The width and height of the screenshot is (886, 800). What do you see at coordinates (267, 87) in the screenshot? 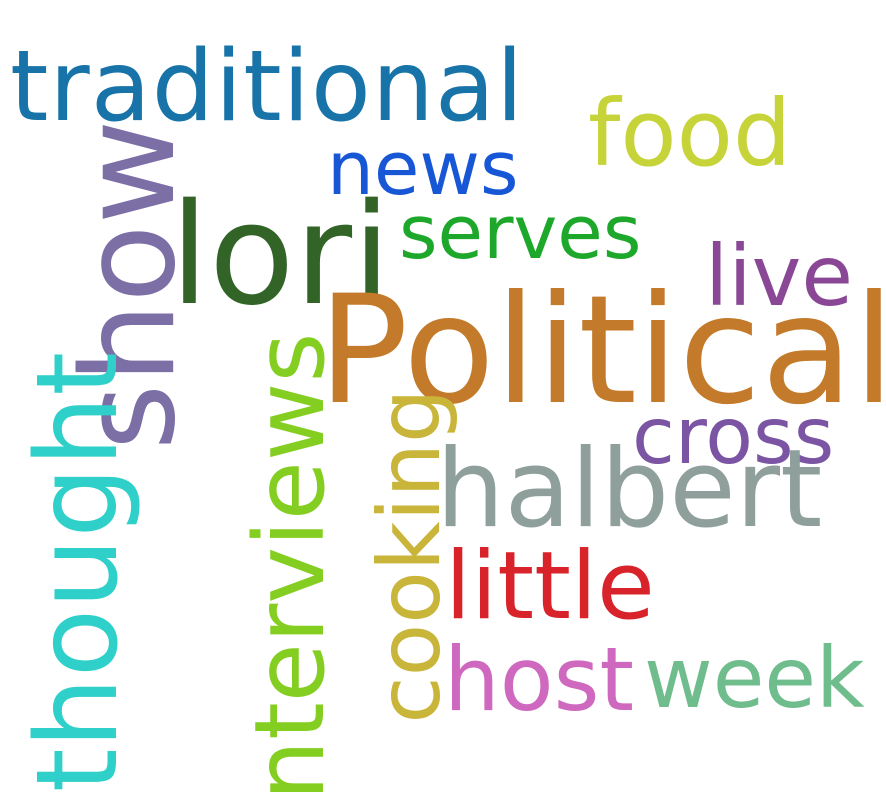
I see `word-traditional: traditional` at bounding box center [267, 87].